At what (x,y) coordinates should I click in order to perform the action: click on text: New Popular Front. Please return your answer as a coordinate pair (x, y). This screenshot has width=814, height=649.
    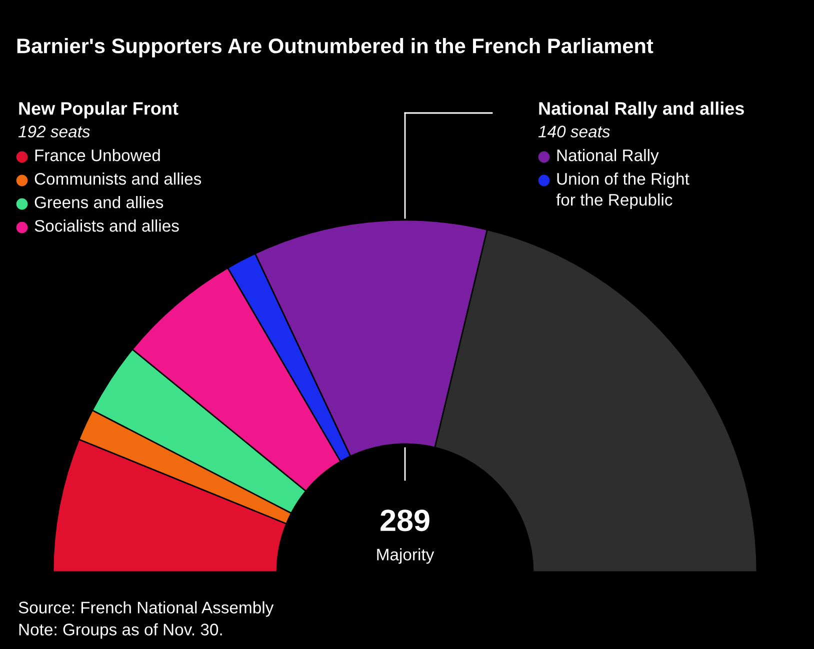
    Looking at the image, I should click on (98, 110).